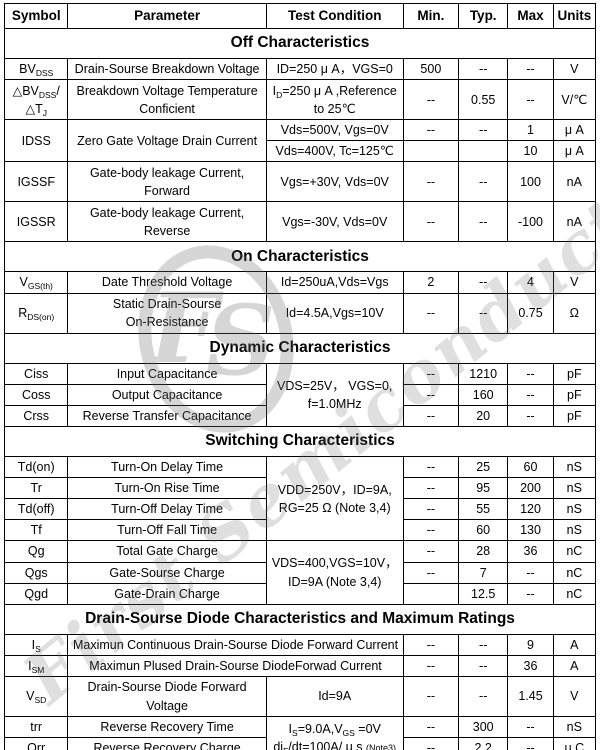  Describe the element at coordinates (167, 394) in the screenshot. I see `parameter-cell: Output Capacitance` at that location.